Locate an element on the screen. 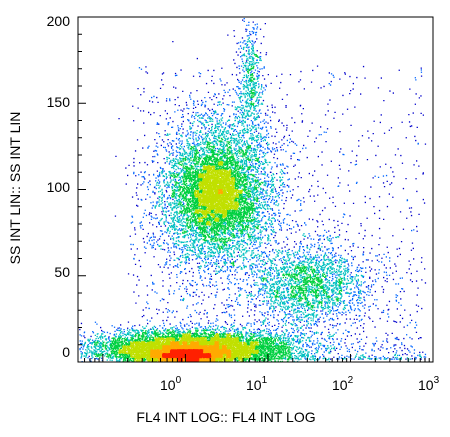 This screenshot has width=450, height=437. y-axis-title: SS INT LIN:: SS INT LIN is located at coordinates (15, 188).